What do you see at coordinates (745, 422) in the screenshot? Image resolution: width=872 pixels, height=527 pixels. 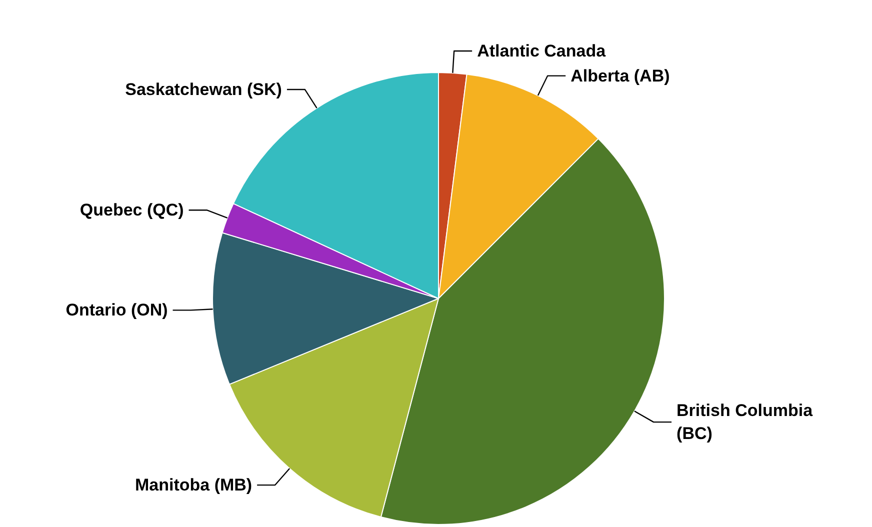 I see `slice-label: British Columbia (BC)` at bounding box center [745, 422].